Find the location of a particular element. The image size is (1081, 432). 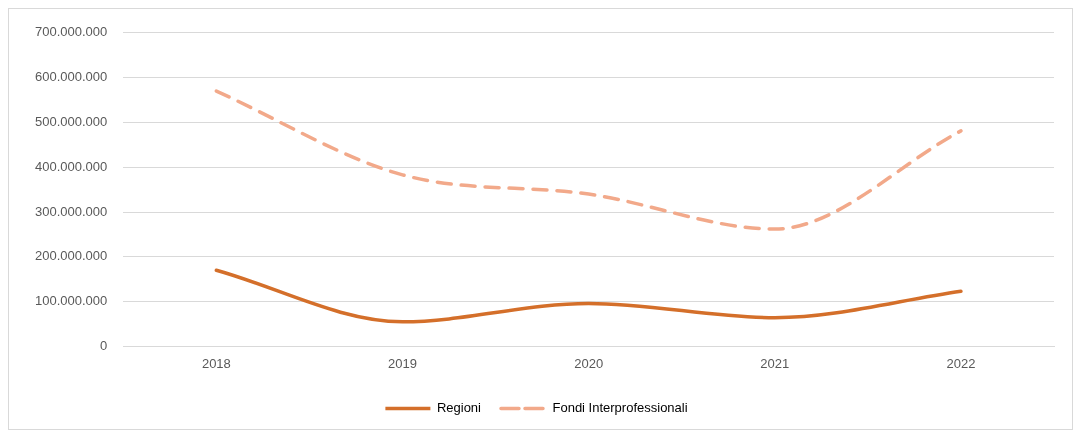

y-tick-label: 700.000.000 is located at coordinates (71, 32).